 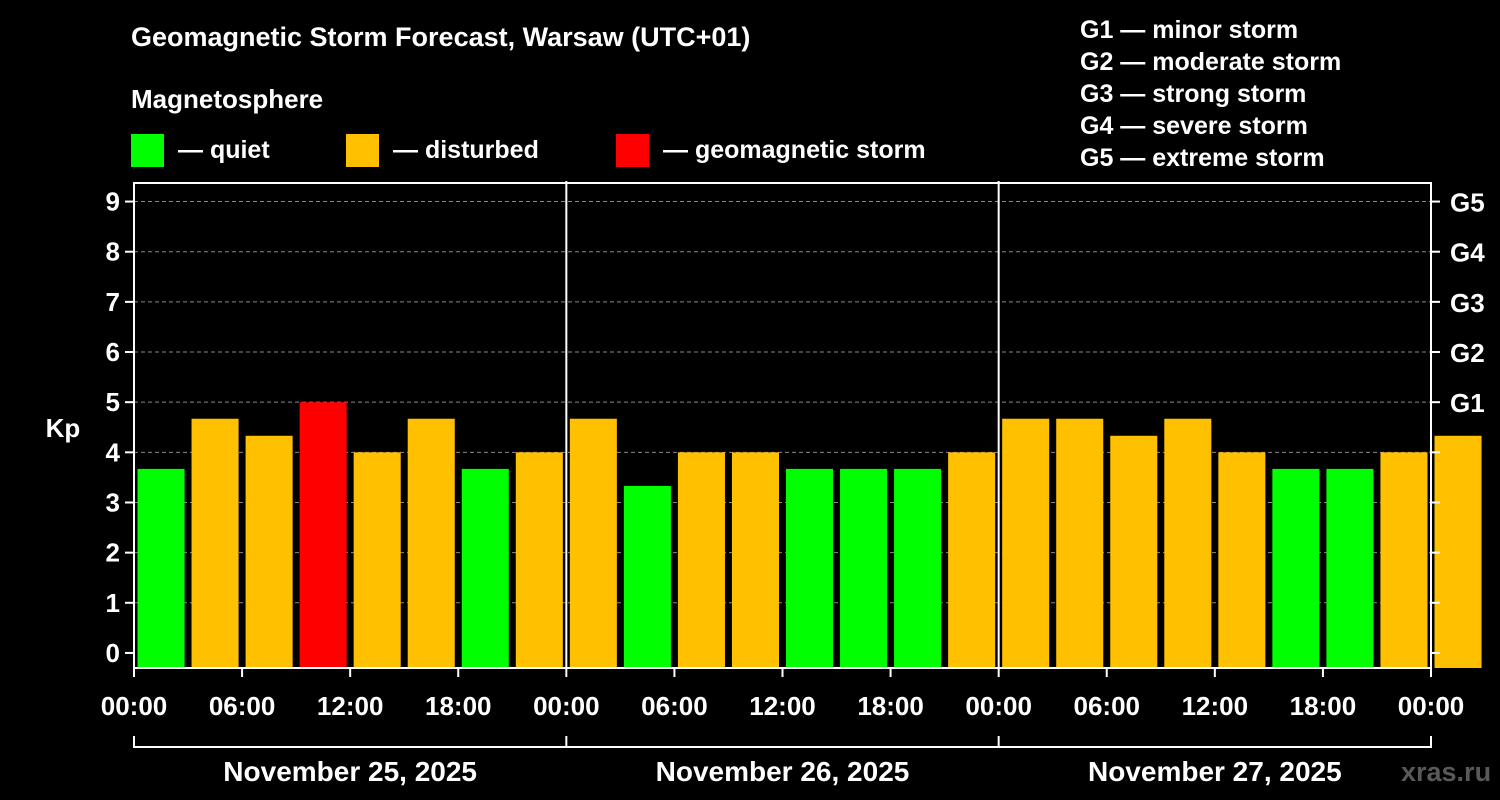 What do you see at coordinates (113, 553) in the screenshot?
I see `y-tick-label: 2` at bounding box center [113, 553].